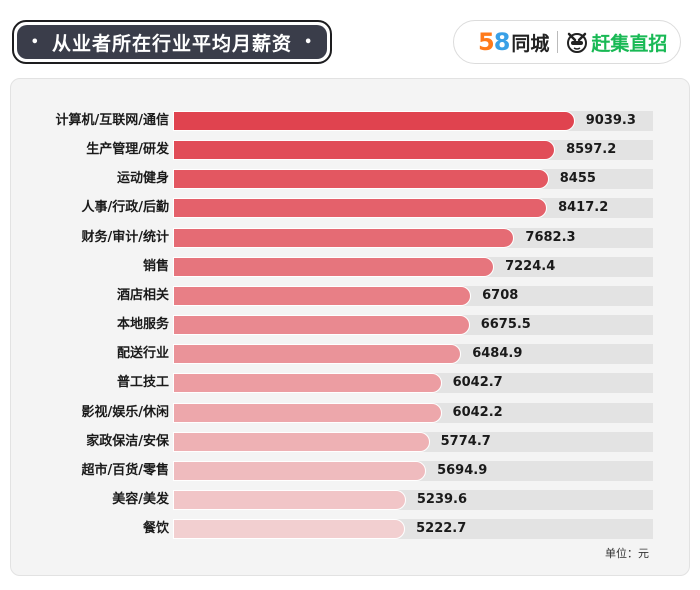 The width and height of the screenshot is (700, 590). I want to click on value-label: 5222.7, so click(441, 529).